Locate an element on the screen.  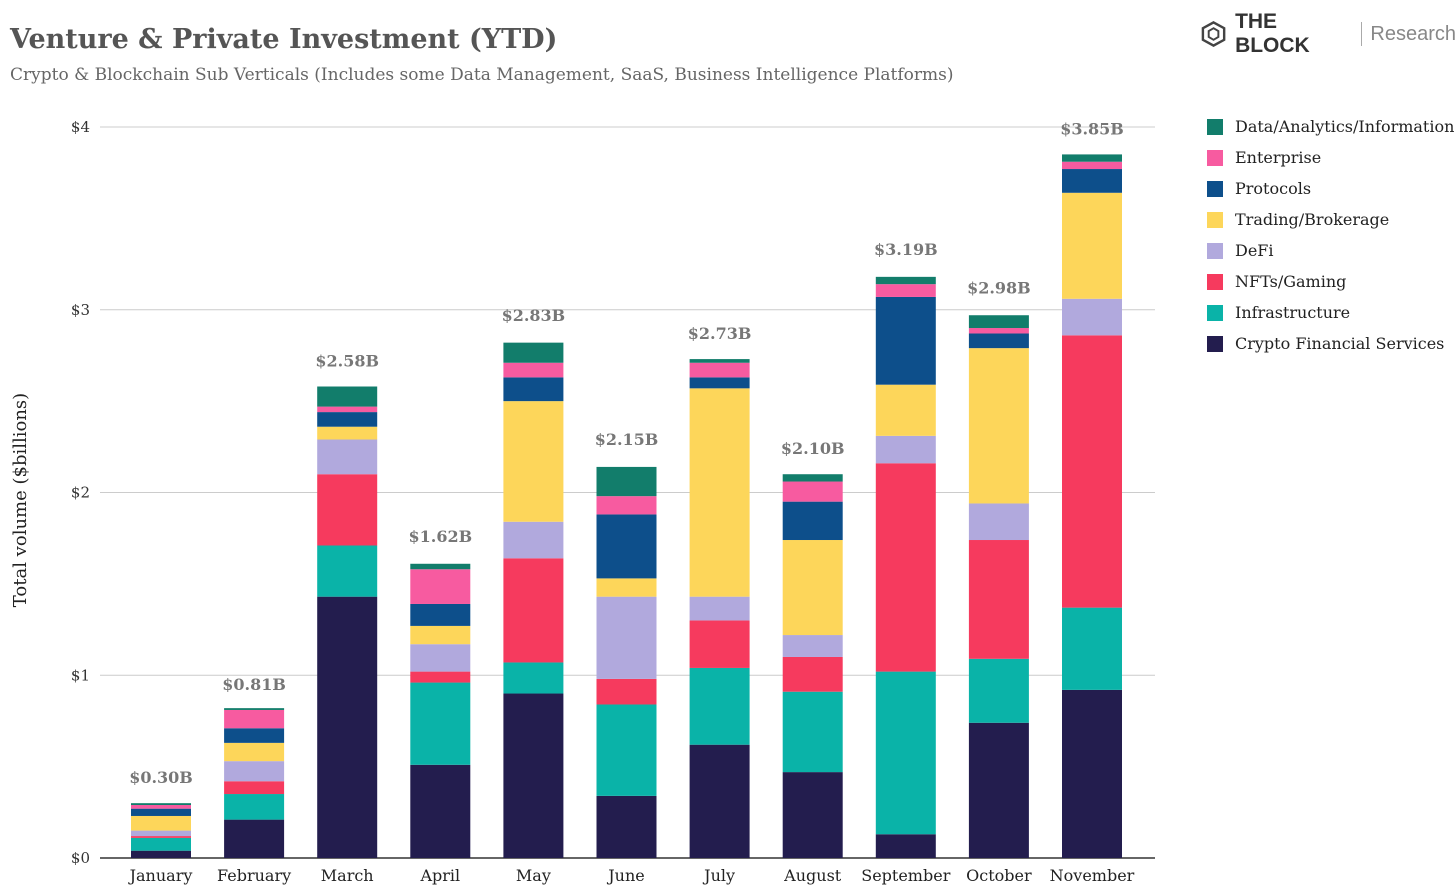
total-label: $0.30B is located at coordinates (161, 777).